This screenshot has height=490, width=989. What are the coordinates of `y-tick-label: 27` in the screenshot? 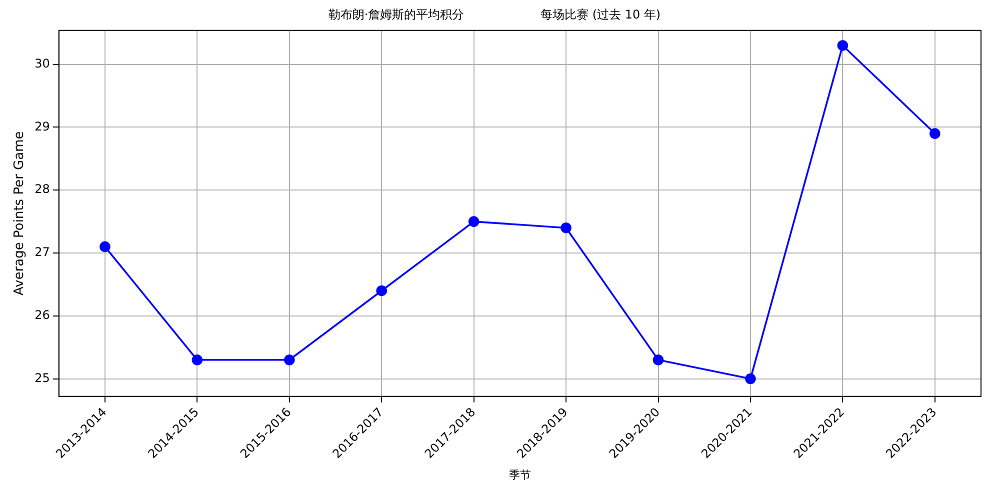 It's located at (42, 252).